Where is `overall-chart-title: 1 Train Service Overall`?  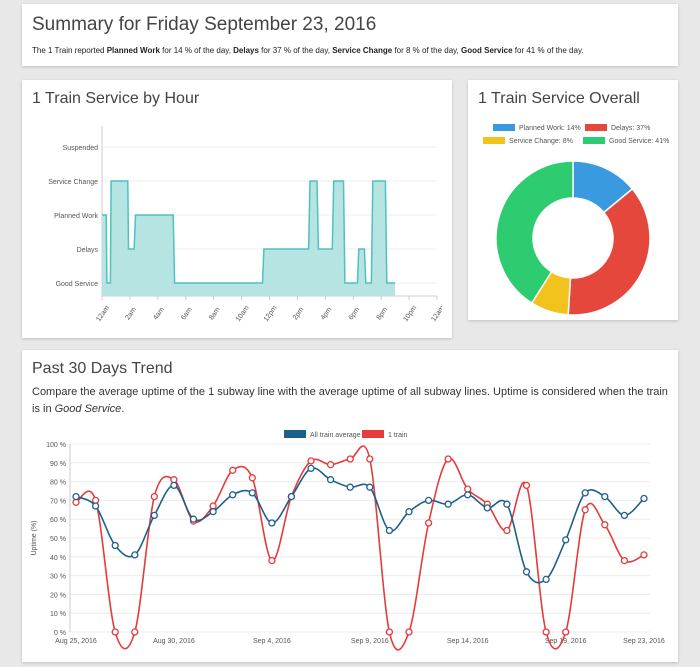 overall-chart-title: 1 Train Service Overall is located at coordinates (559, 98).